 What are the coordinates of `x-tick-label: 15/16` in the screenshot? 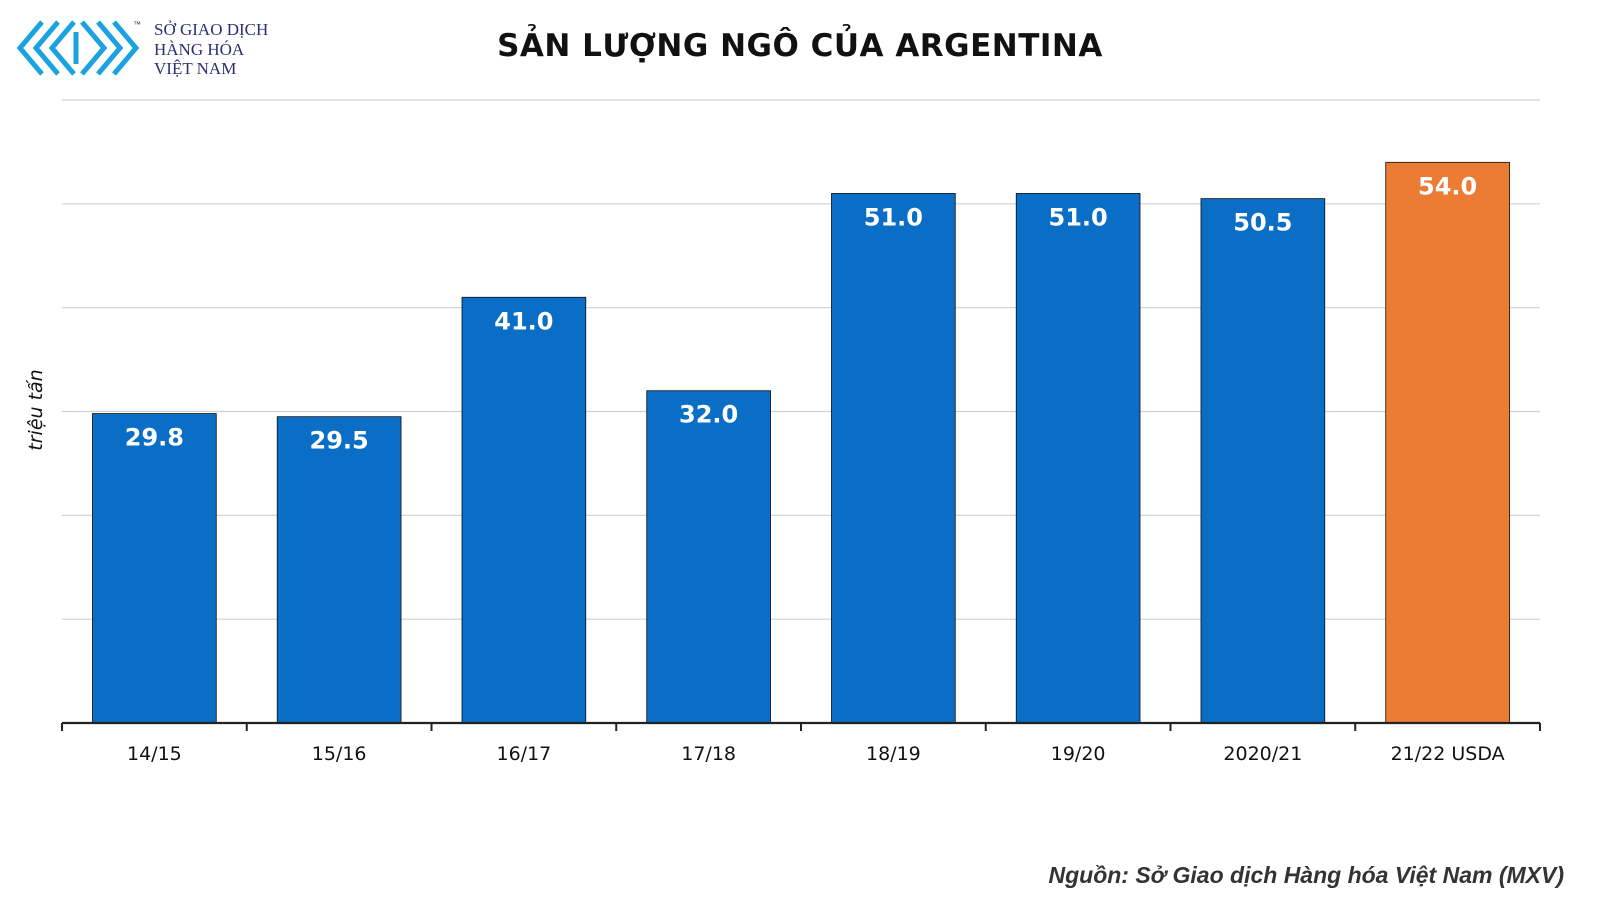 It's located at (339, 754).